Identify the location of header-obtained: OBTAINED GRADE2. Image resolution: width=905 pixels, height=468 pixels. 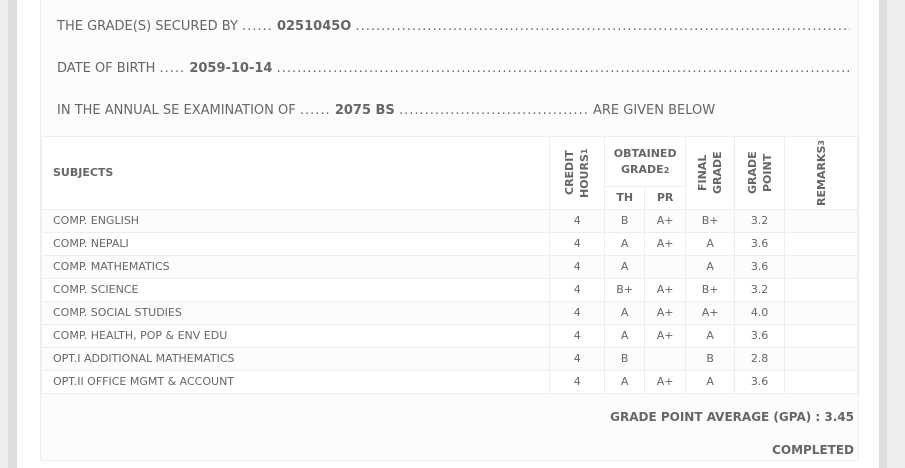
(645, 161).